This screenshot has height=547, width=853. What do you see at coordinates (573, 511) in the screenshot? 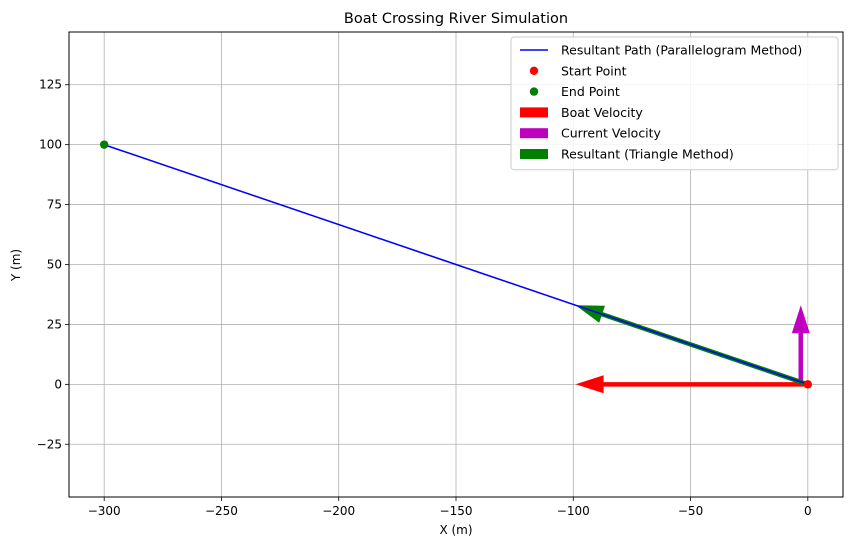
I see `x-tick-label: −100` at bounding box center [573, 511].